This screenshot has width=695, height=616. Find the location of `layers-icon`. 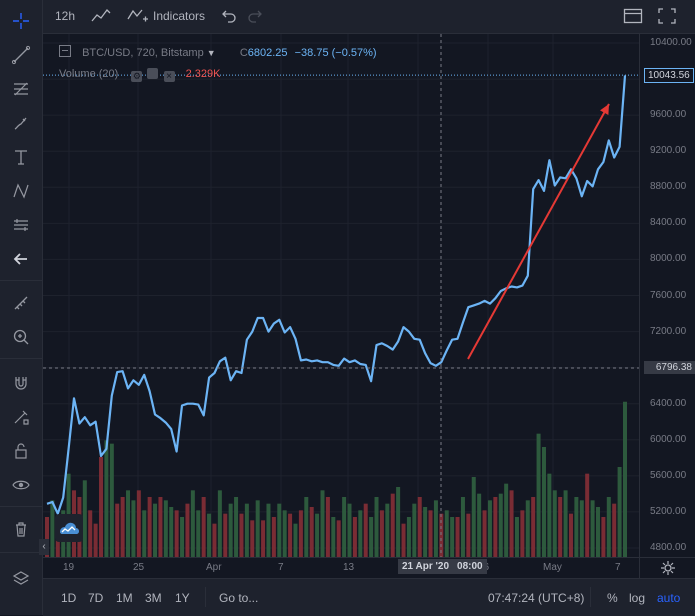

layers-icon is located at coordinates (21, 579).